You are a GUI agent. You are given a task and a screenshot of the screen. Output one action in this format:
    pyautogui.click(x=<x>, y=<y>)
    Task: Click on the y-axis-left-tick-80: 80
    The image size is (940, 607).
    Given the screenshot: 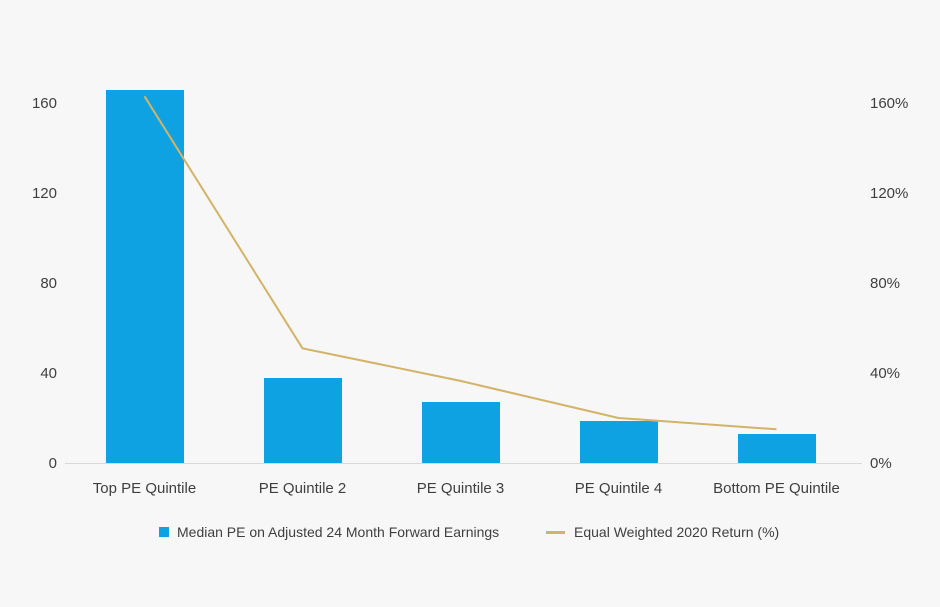 What is the action you would take?
    pyautogui.click(x=48, y=283)
    